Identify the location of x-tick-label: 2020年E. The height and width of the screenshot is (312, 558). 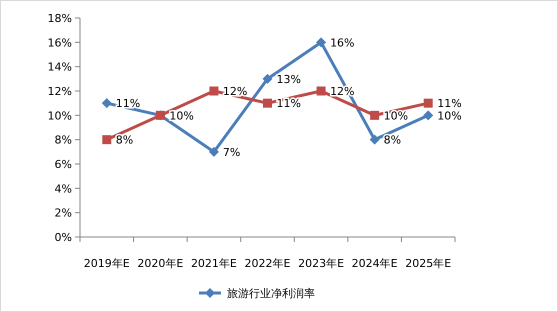
(160, 263).